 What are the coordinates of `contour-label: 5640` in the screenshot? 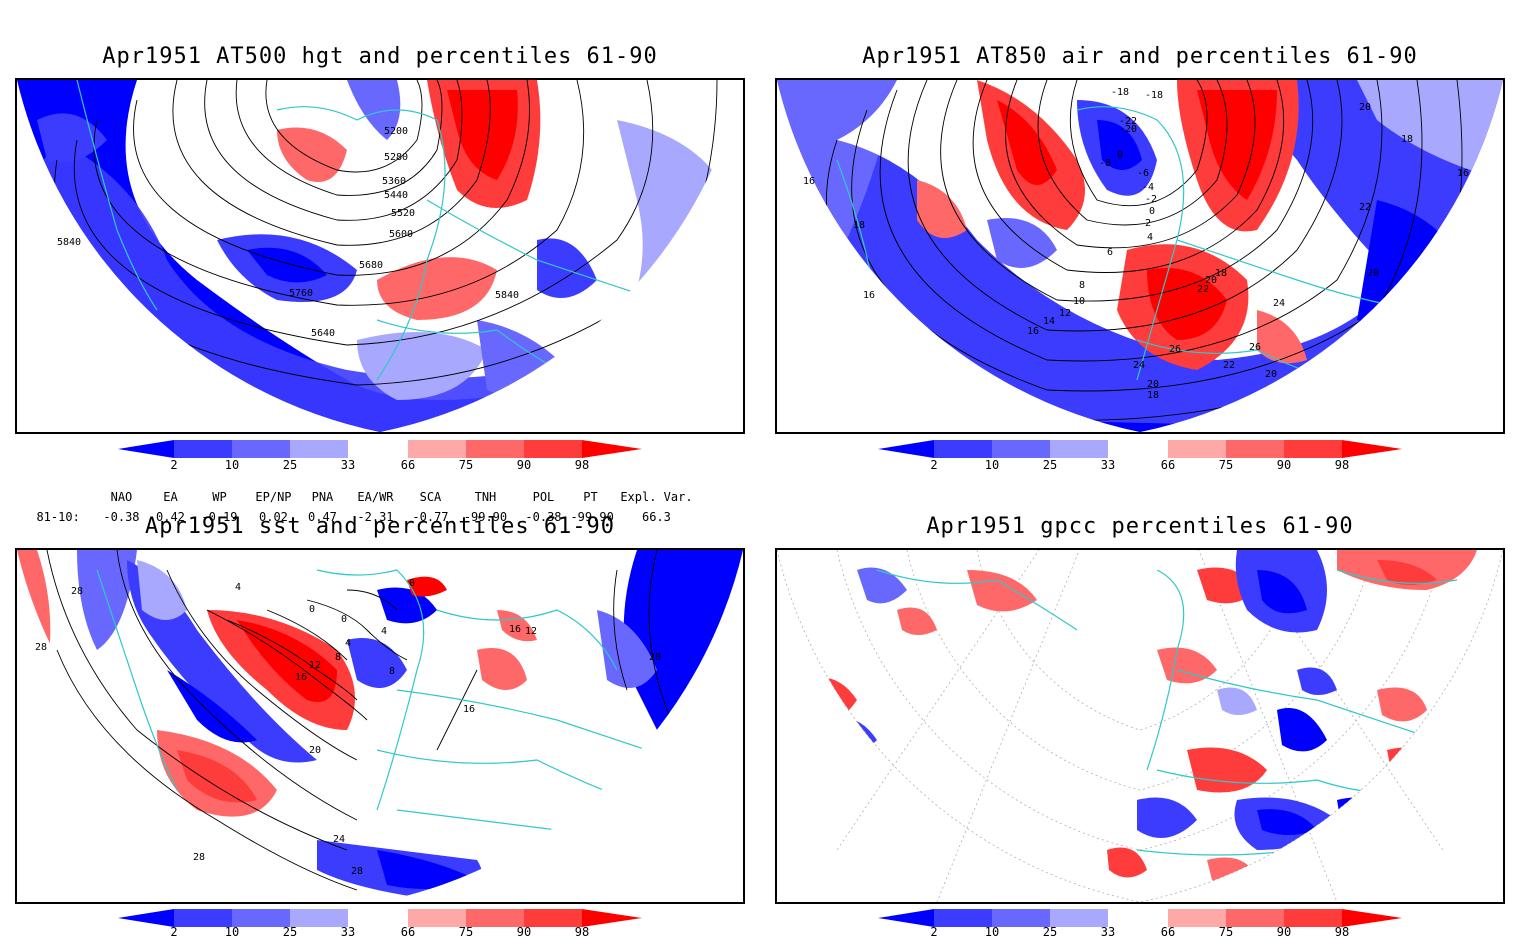 It's located at (323, 333).